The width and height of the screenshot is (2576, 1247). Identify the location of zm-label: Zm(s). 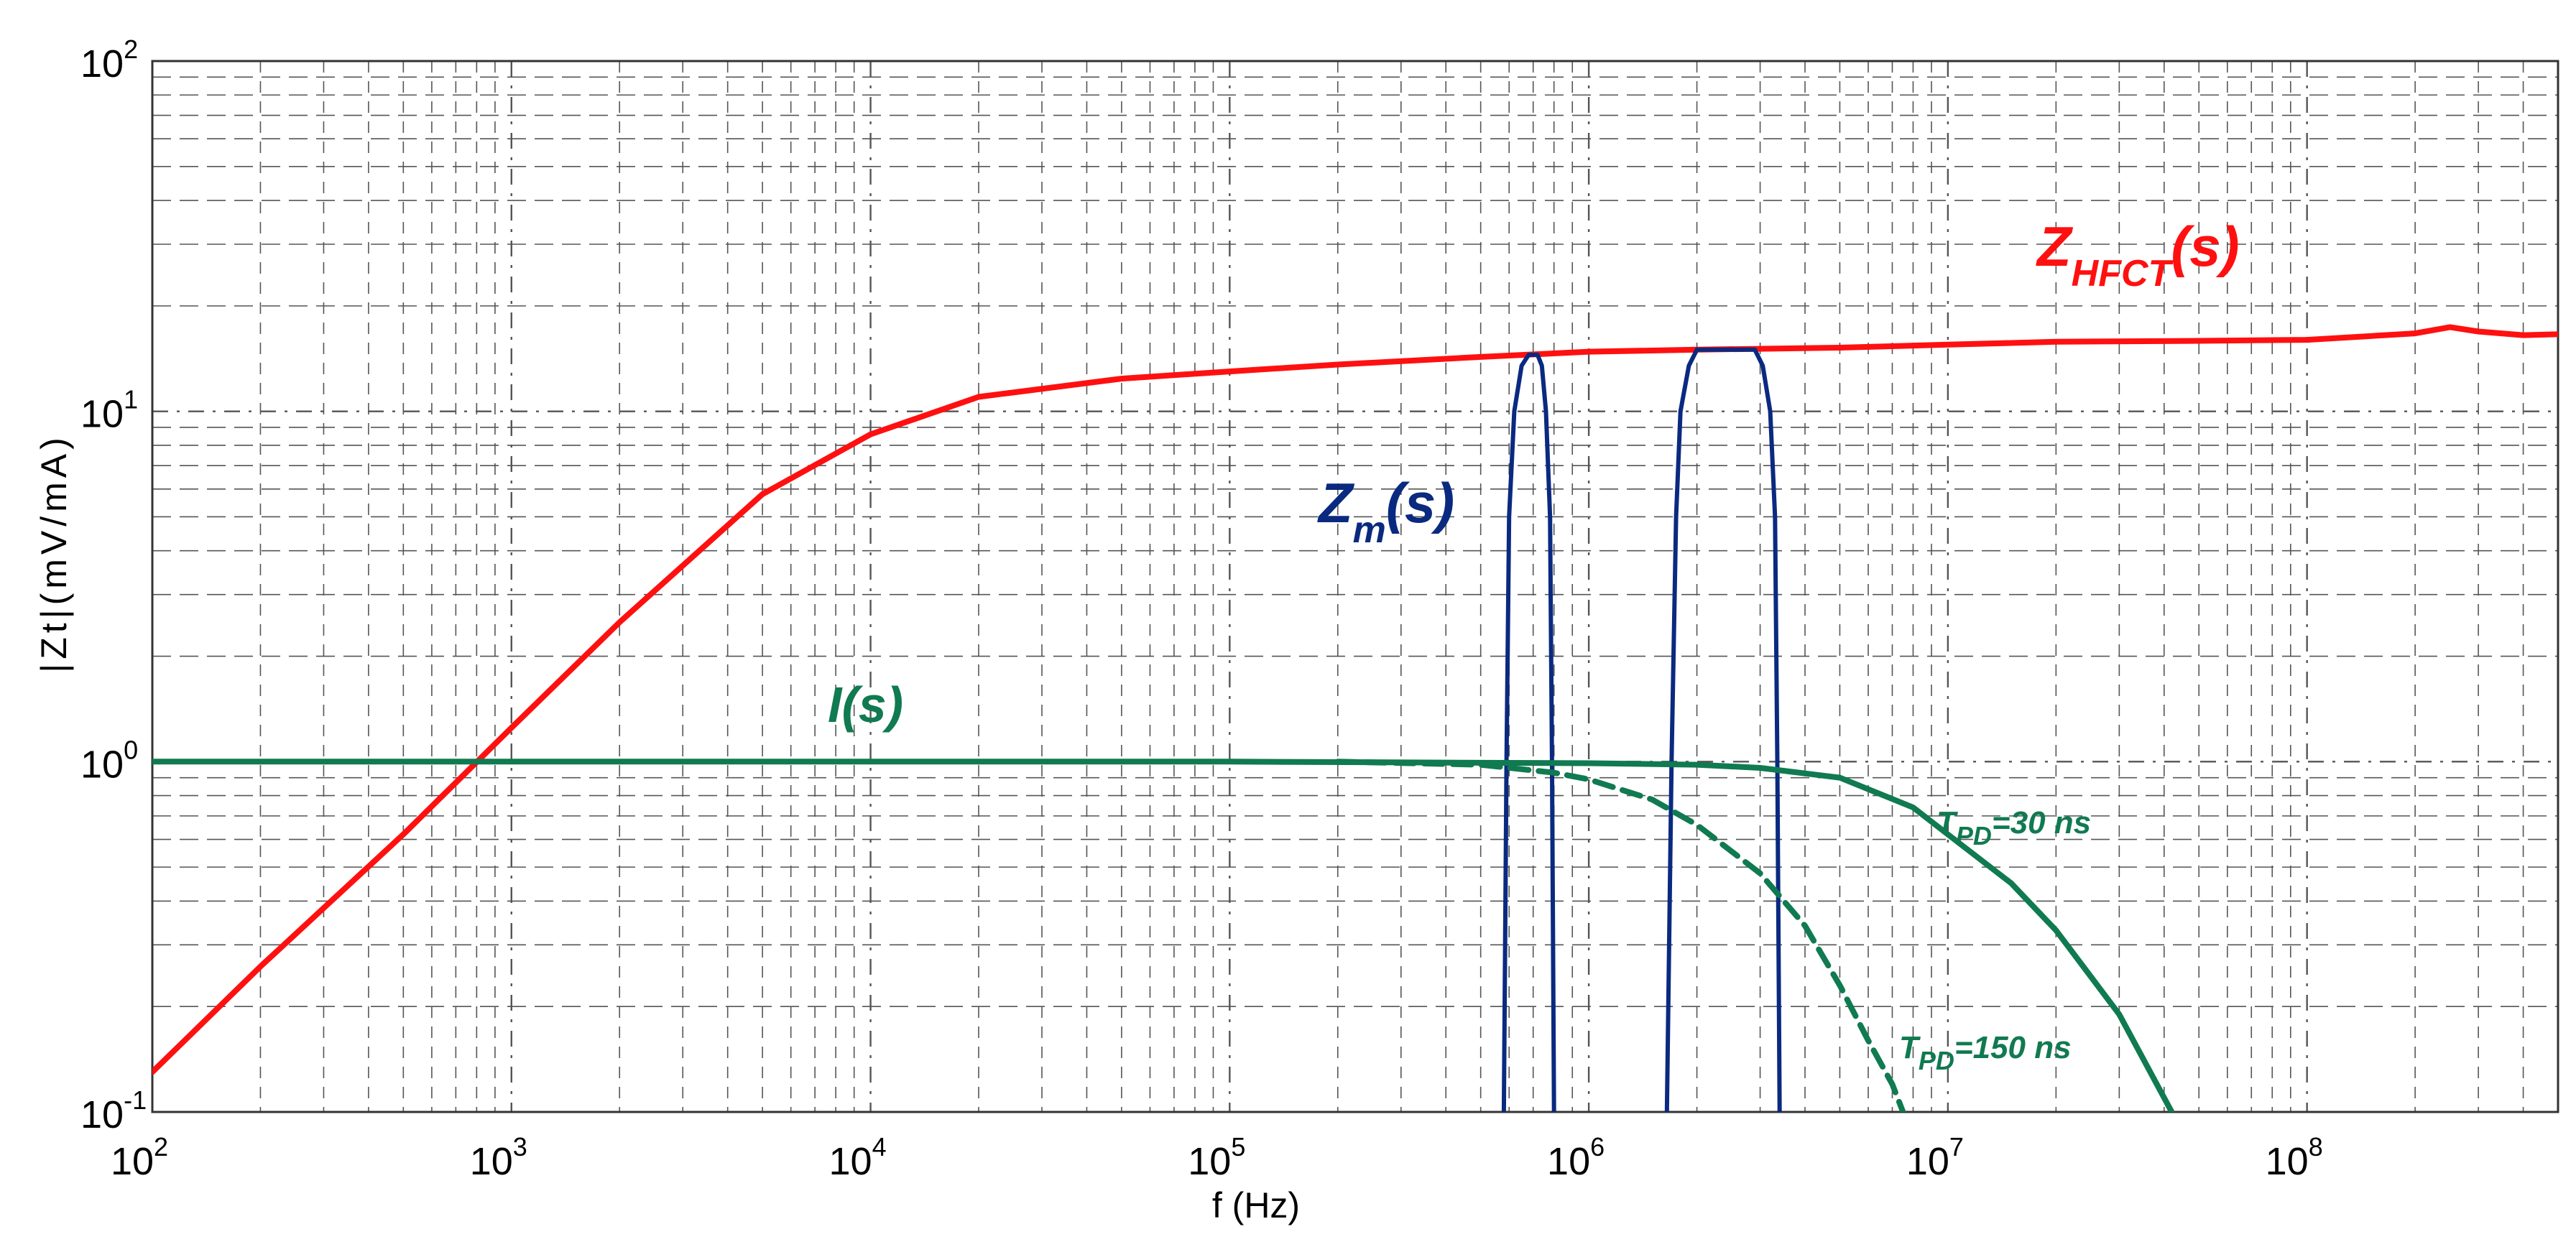
(1386, 511).